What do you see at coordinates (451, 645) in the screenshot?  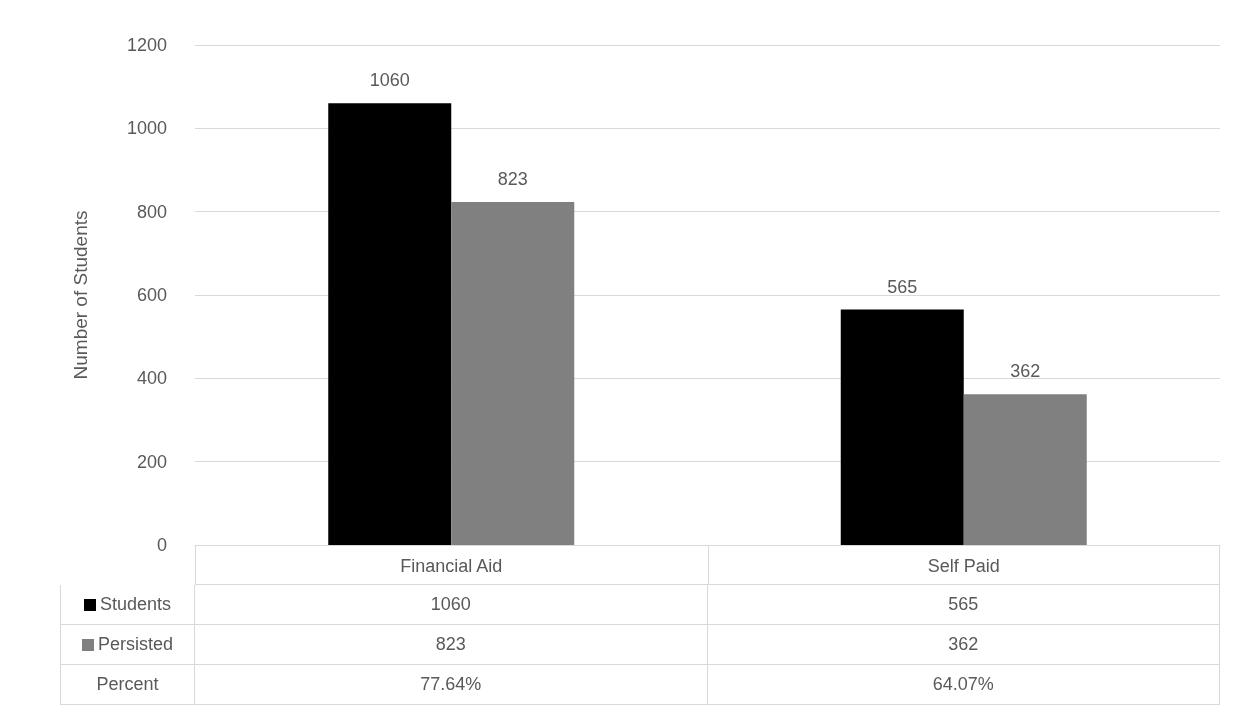 I see `text: 823` at bounding box center [451, 645].